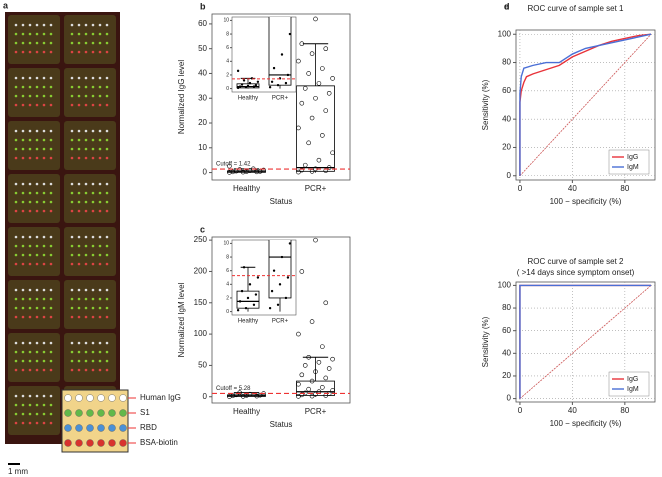 The width and height of the screenshot is (662, 477). I want to click on y-tick-label: 60, so click(202, 23).